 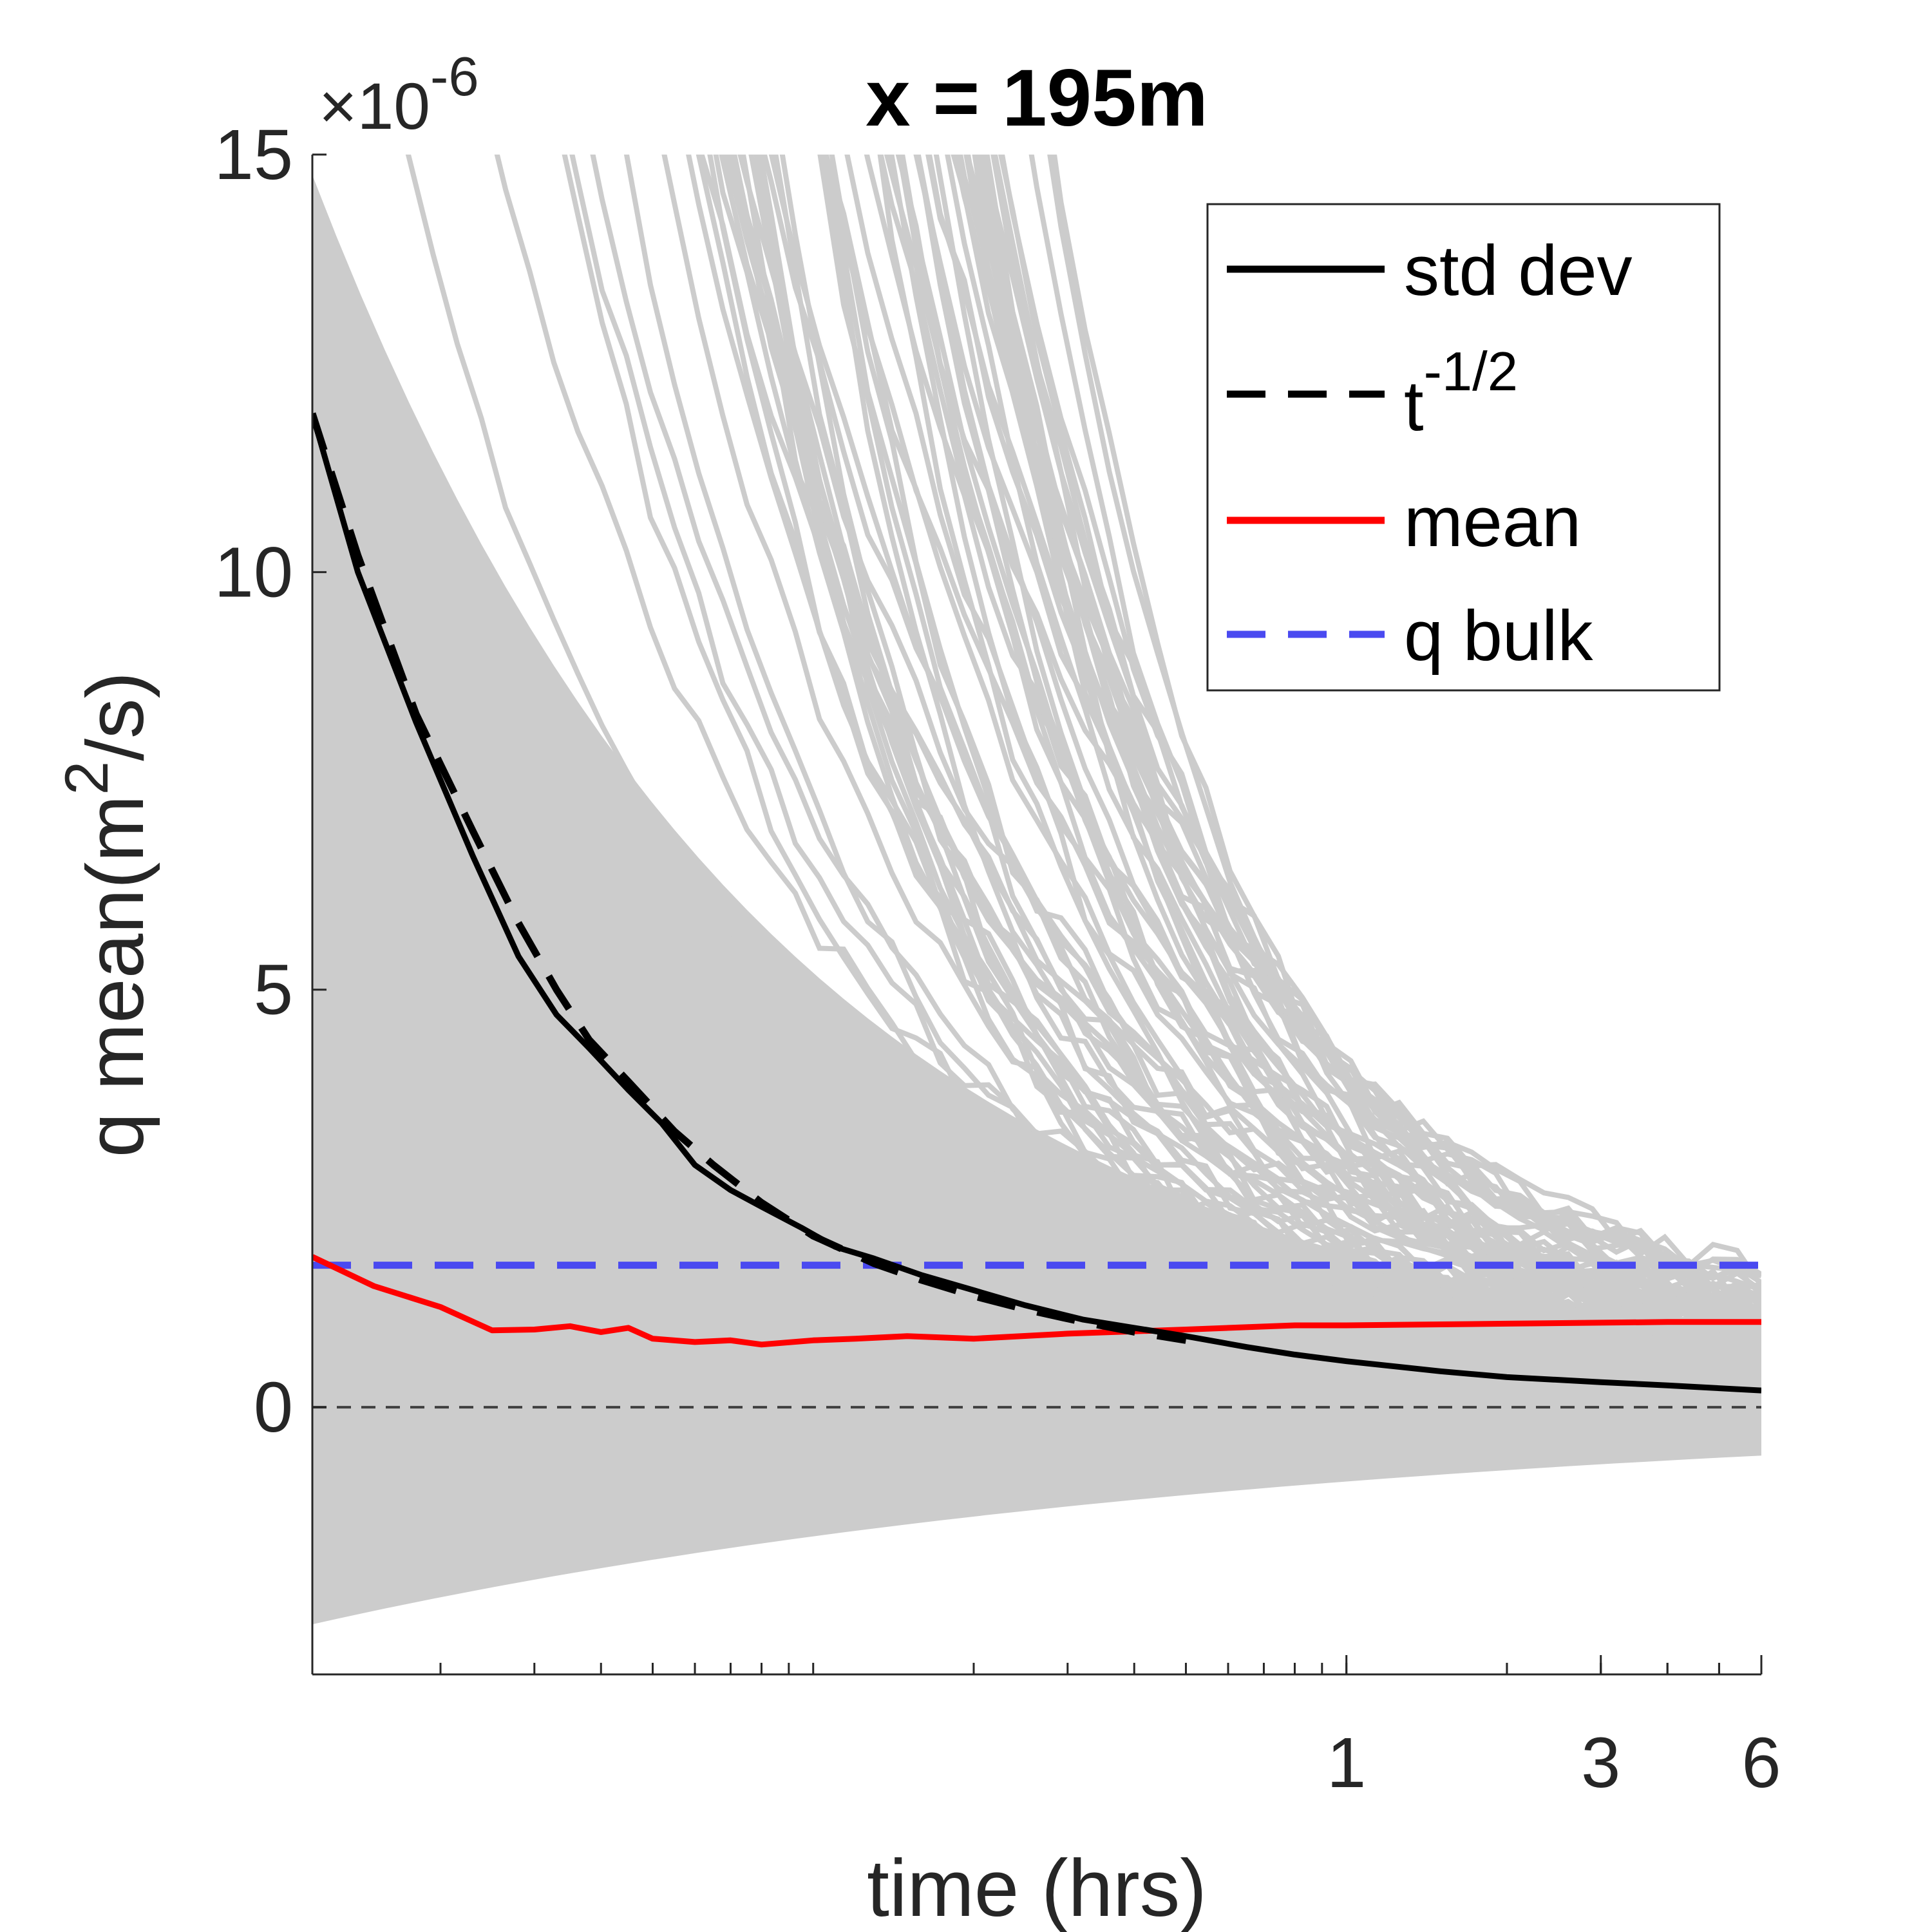 I want to click on legend-box, so click(x=1463, y=447).